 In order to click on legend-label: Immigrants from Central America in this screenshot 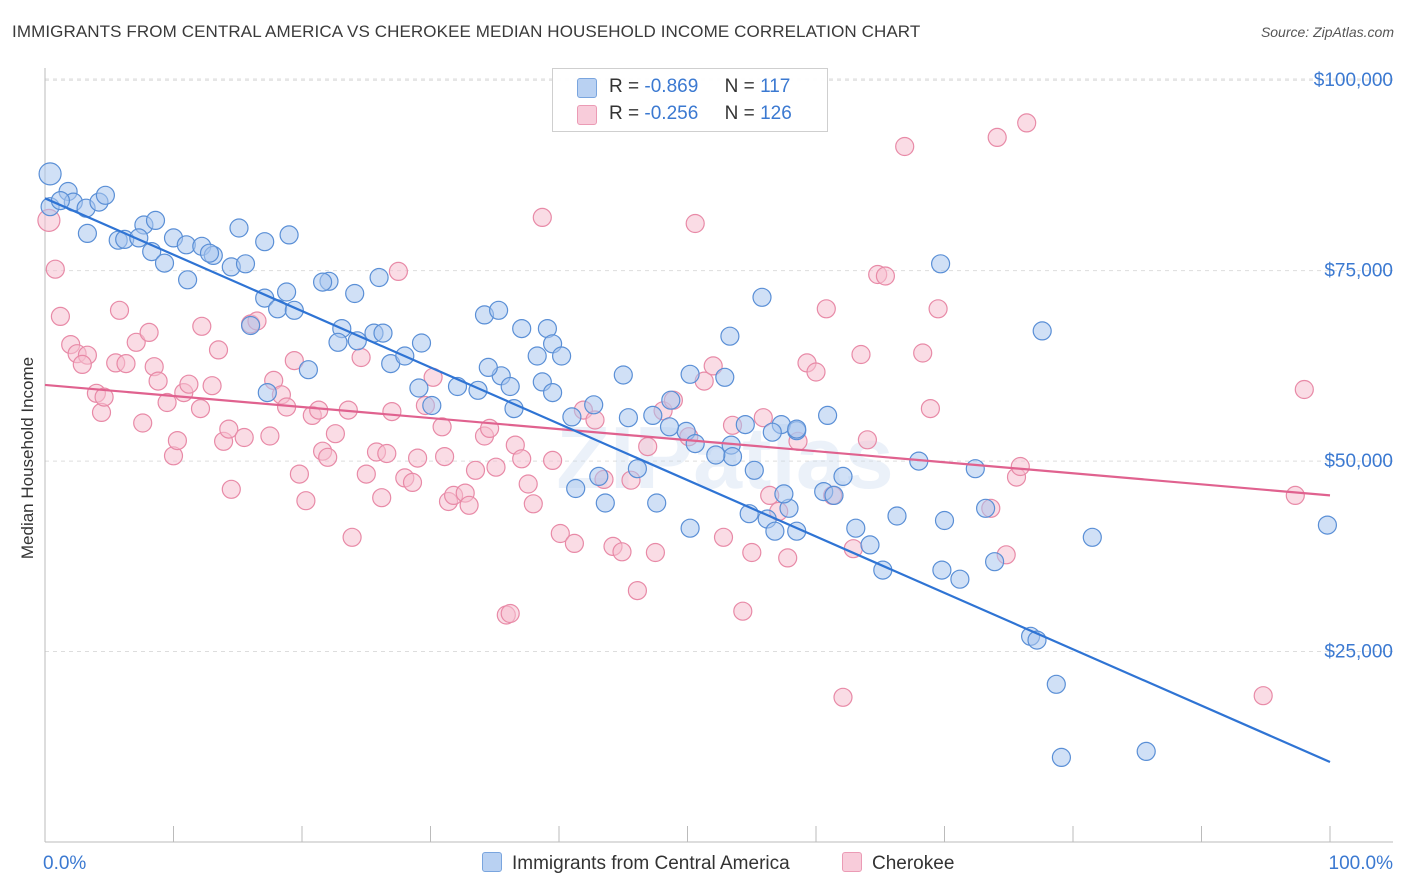, I will do `click(651, 863)`.